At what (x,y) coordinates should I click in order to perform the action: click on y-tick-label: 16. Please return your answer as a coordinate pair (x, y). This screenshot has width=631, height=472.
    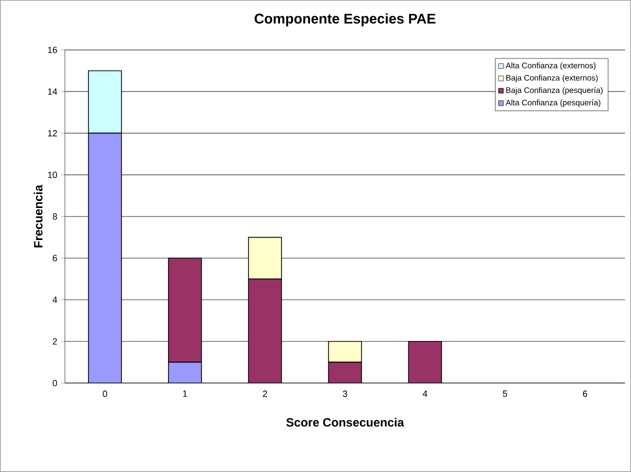
    Looking at the image, I should click on (52, 50).